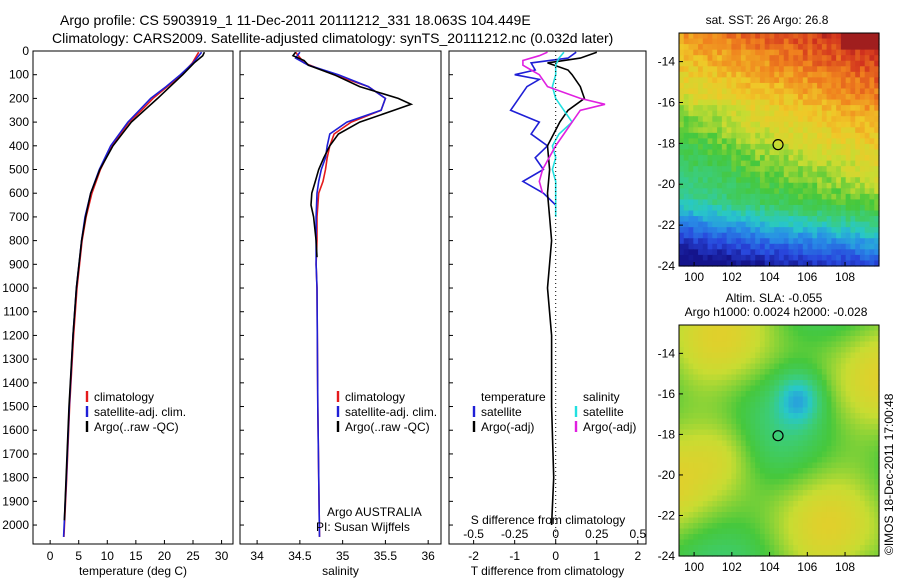  I want to click on sst-map-argo-marker, so click(778, 145).